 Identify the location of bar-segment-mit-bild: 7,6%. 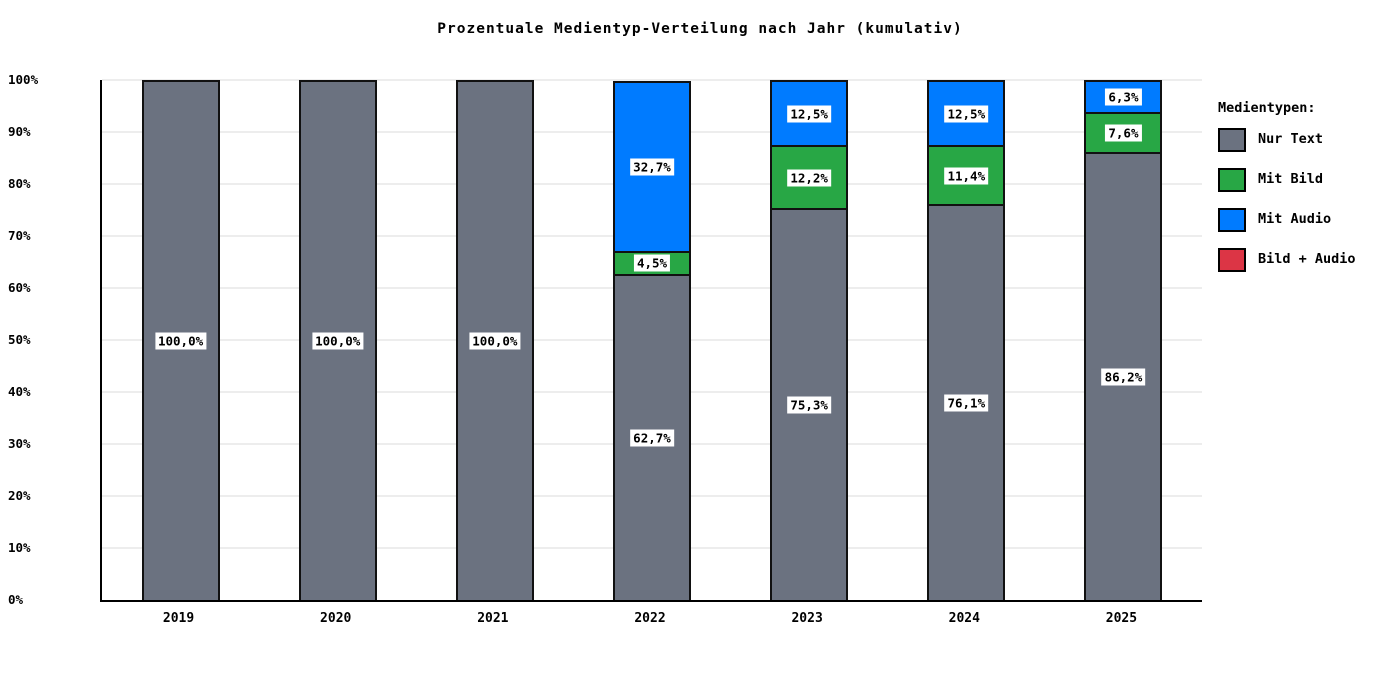
(1123, 132).